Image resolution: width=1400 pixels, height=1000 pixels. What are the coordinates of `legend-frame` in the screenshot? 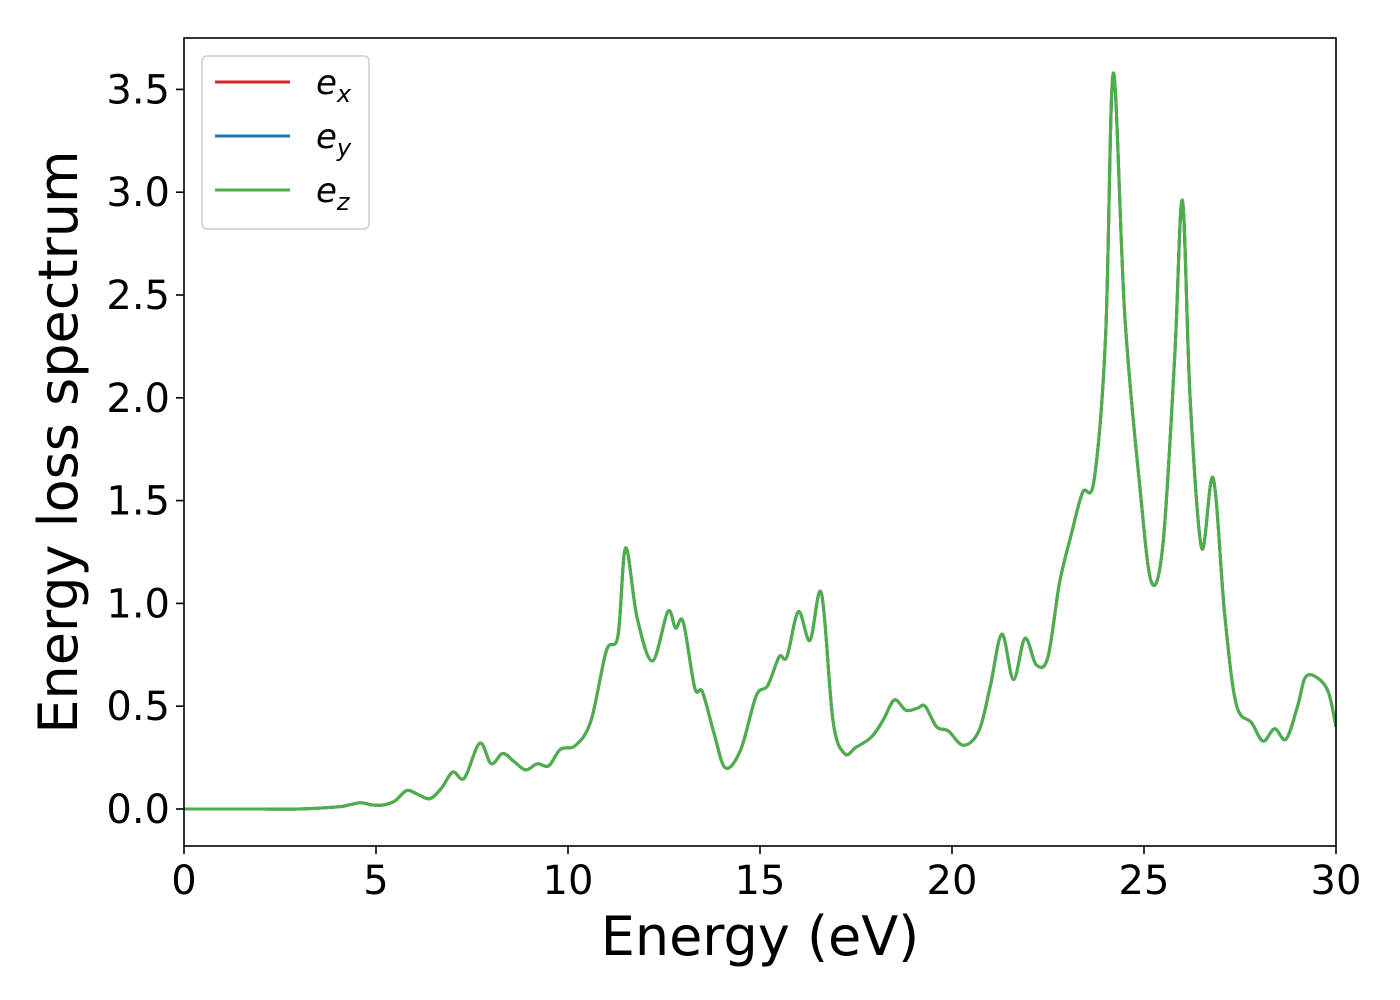 It's located at (285, 142).